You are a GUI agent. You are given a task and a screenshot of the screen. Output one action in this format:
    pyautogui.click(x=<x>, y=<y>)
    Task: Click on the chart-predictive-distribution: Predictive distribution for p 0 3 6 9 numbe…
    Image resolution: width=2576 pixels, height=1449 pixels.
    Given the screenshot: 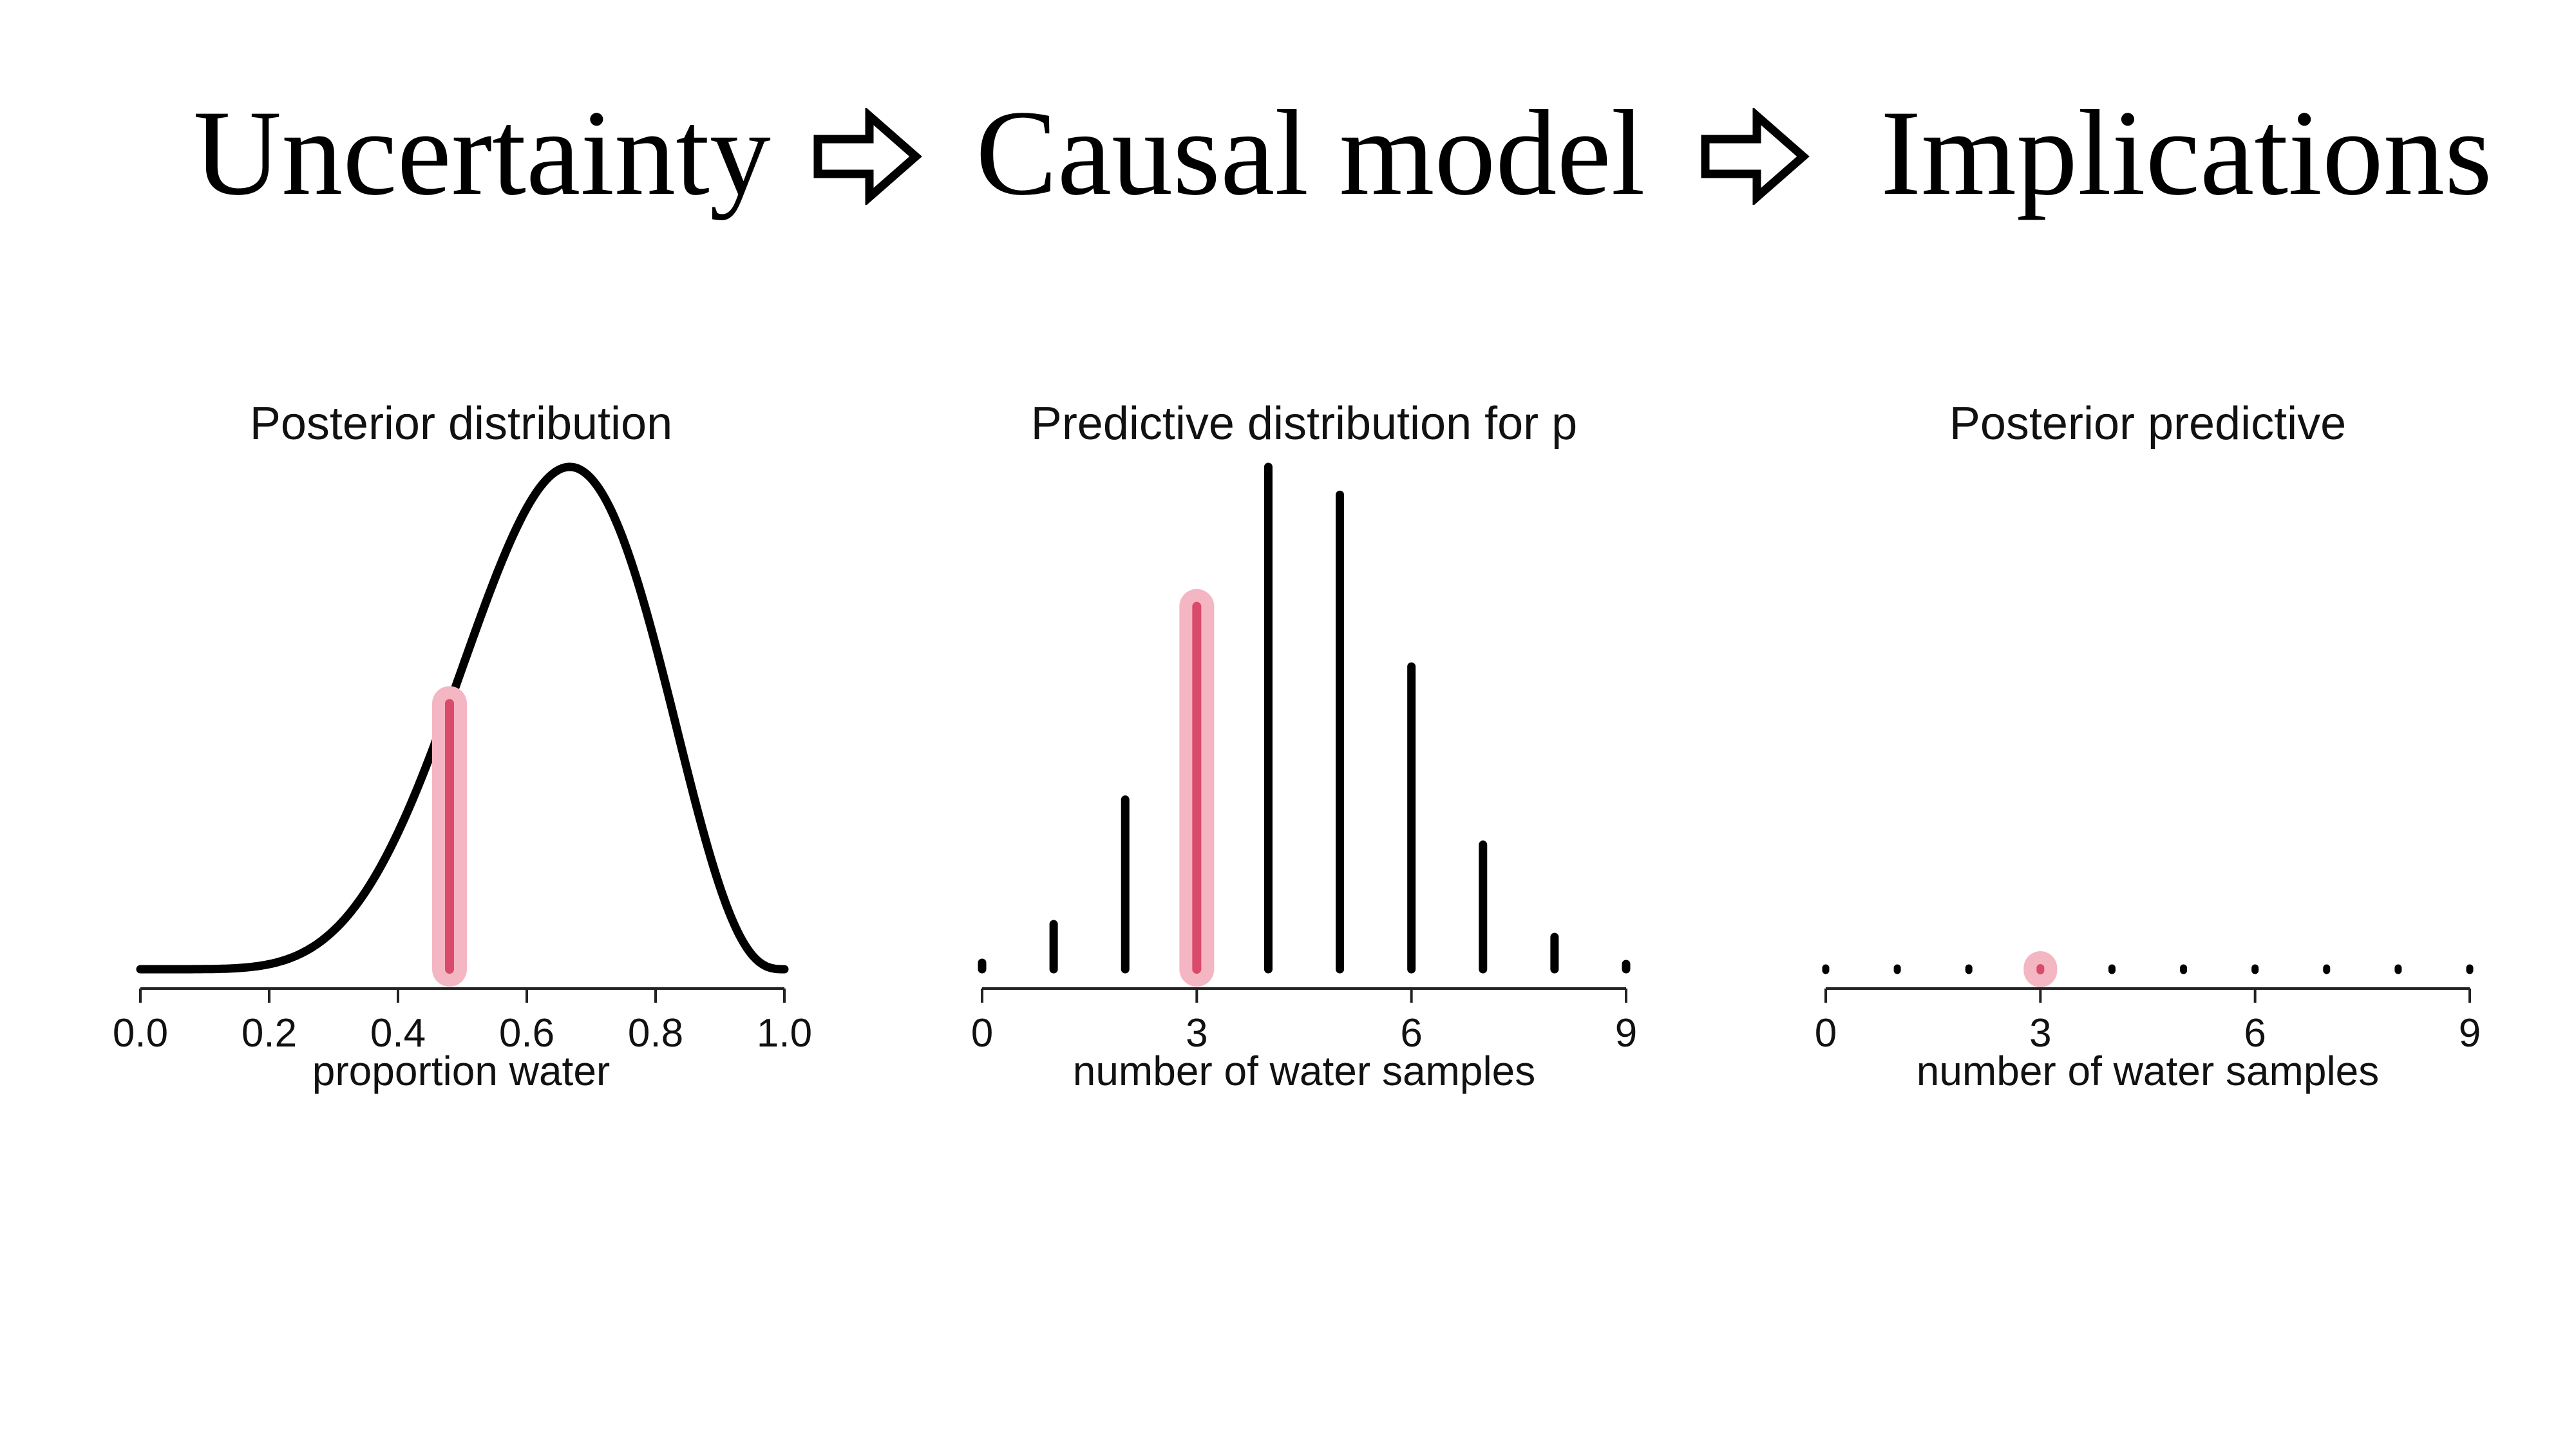 What is the action you would take?
    pyautogui.click(x=1304, y=746)
    